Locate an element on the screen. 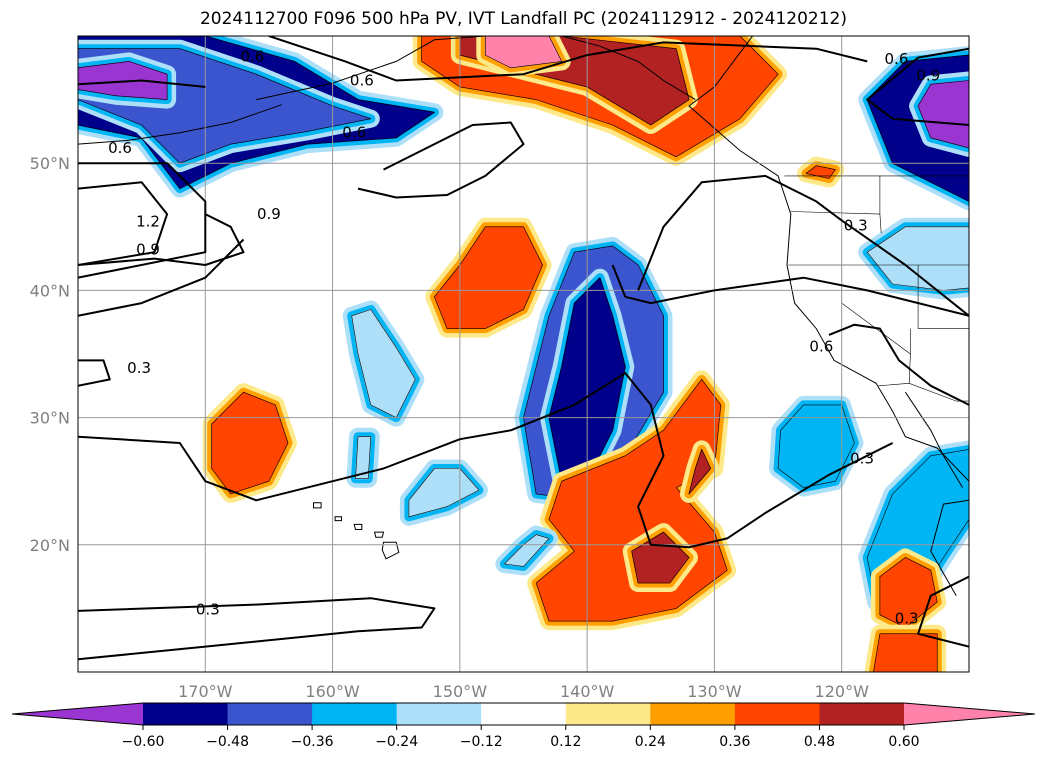 This screenshot has width=1047, height=765. shade-core is located at coordinates (905, 652).